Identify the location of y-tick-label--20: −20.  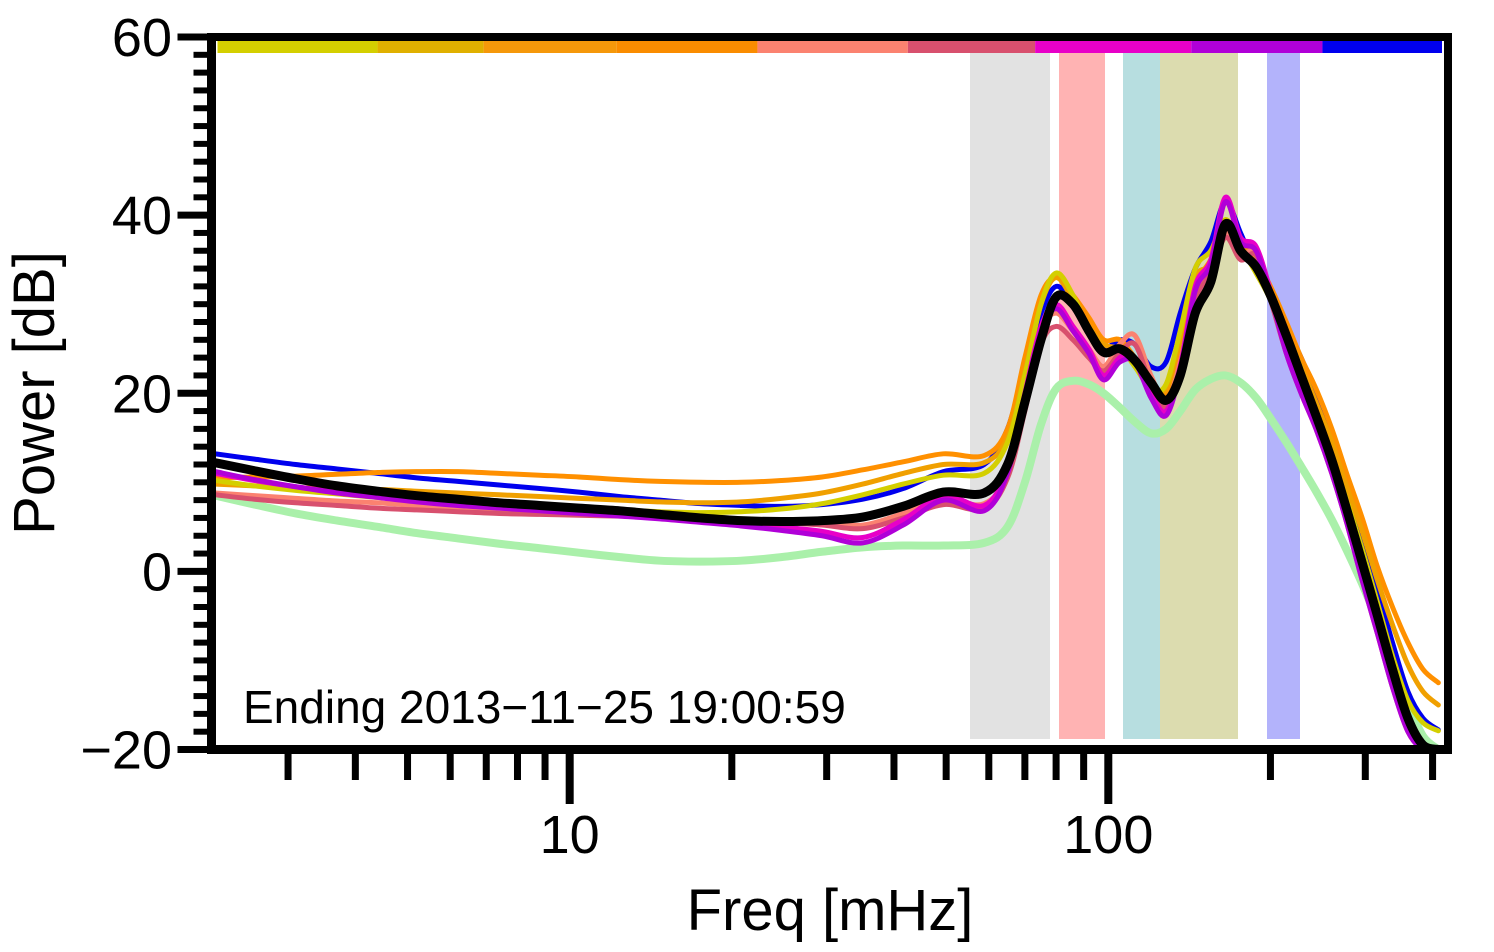
(126, 751).